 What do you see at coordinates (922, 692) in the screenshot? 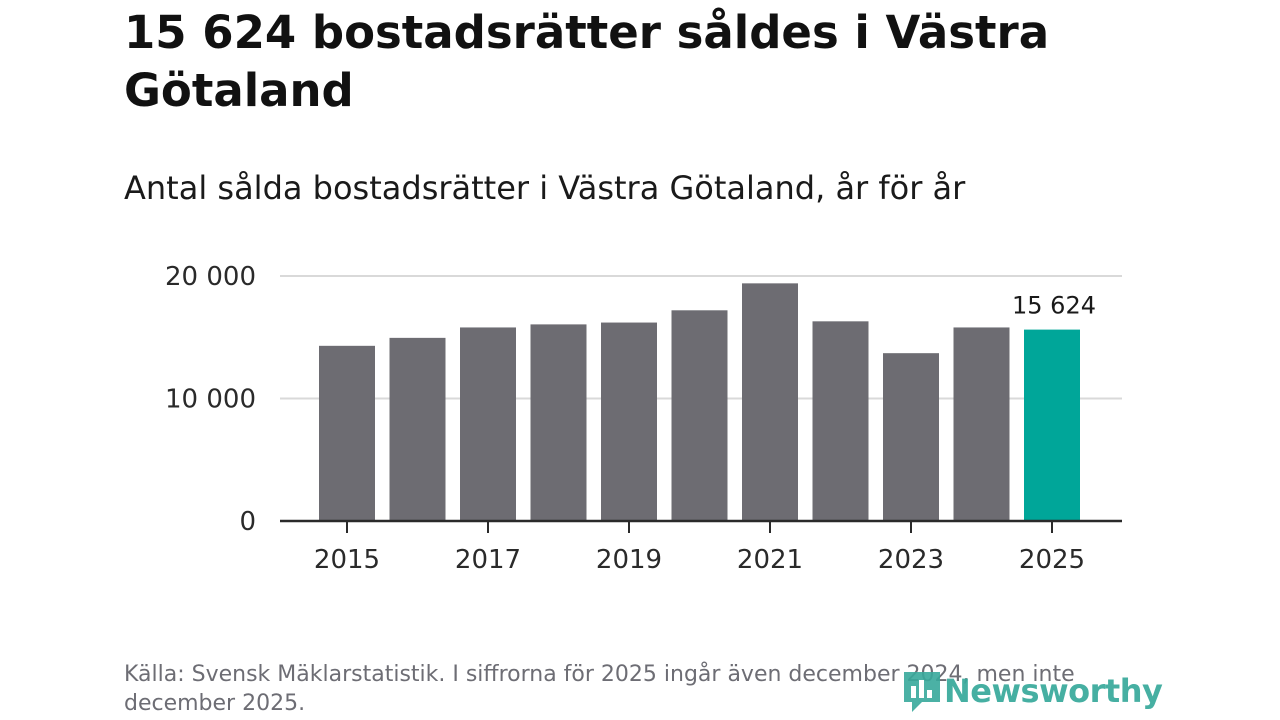
I see `newsworthy-logo-icon` at bounding box center [922, 692].